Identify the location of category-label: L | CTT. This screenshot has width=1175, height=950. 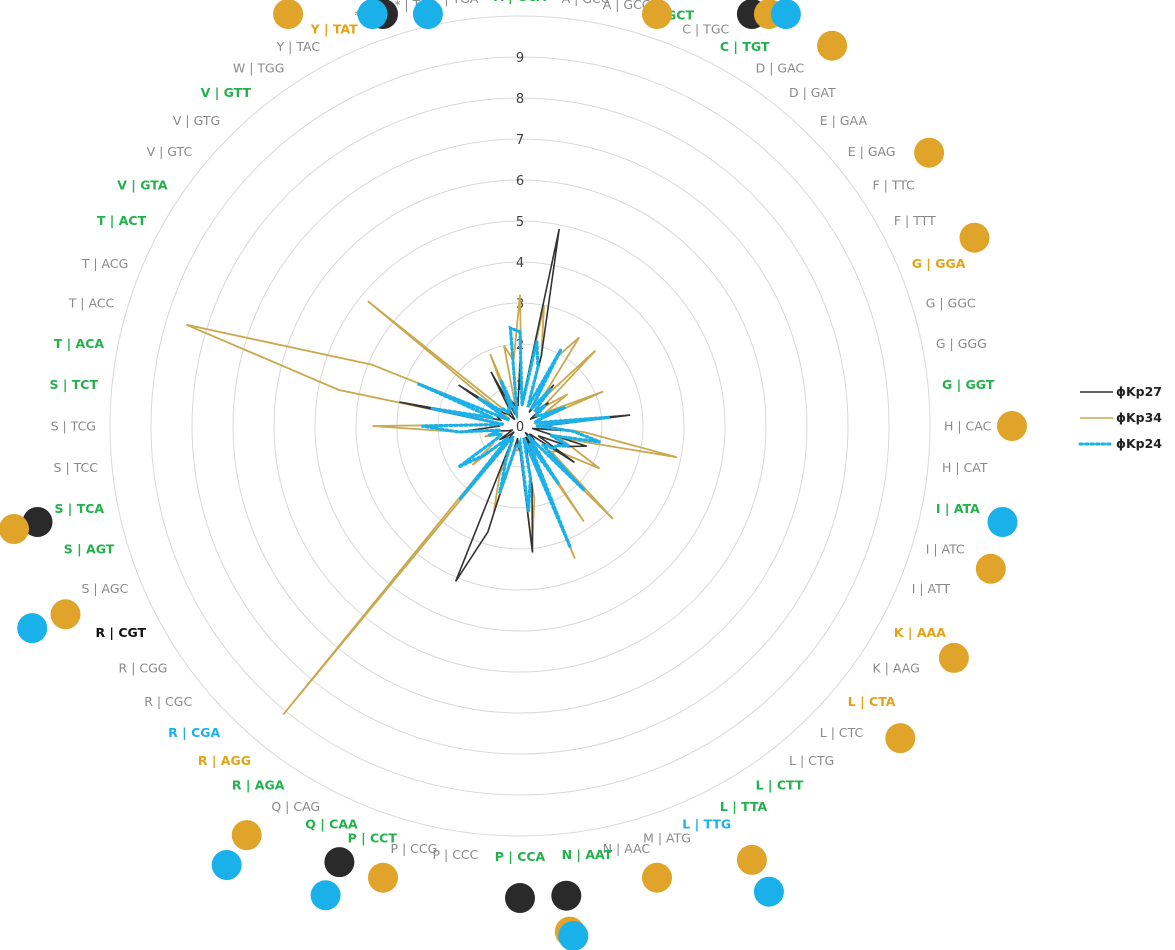
(780, 785).